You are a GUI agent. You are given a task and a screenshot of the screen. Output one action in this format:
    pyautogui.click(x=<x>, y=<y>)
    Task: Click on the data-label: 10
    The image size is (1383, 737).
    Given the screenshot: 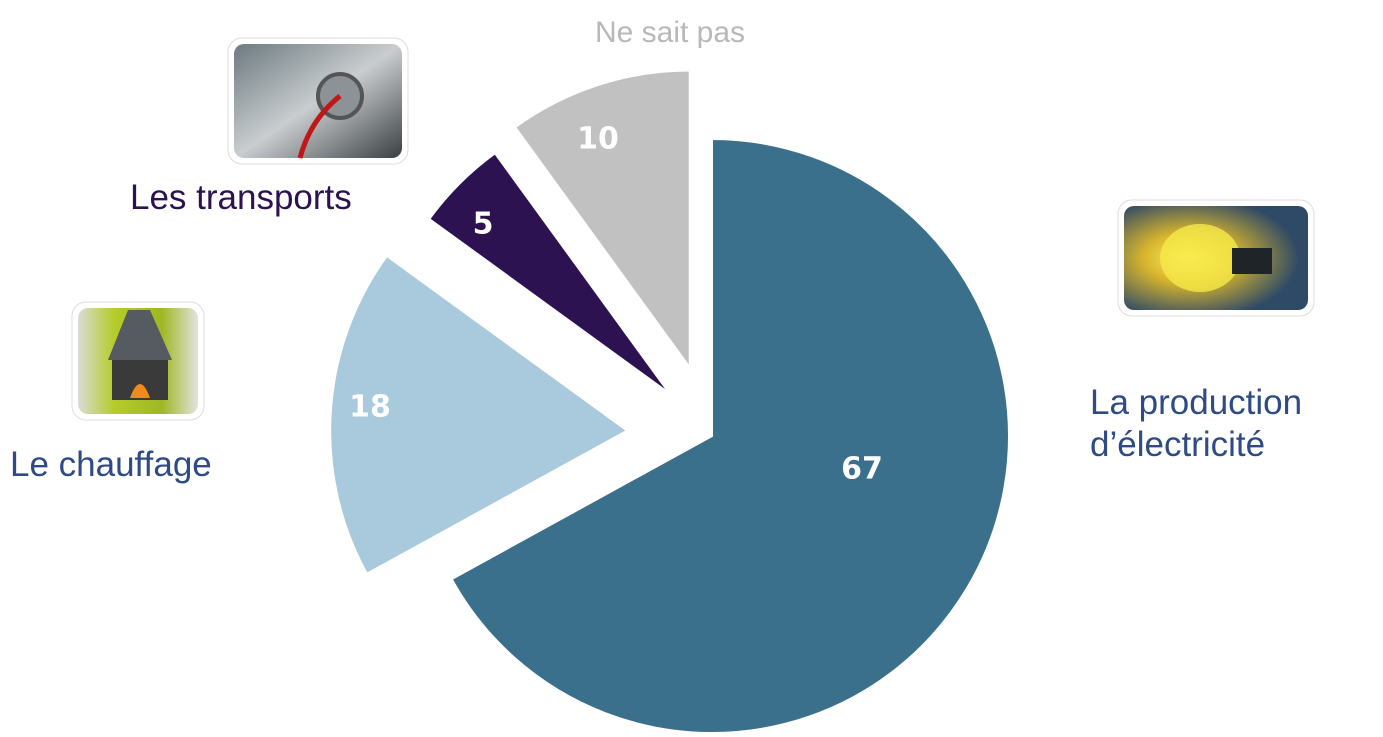 What is the action you would take?
    pyautogui.click(x=598, y=139)
    